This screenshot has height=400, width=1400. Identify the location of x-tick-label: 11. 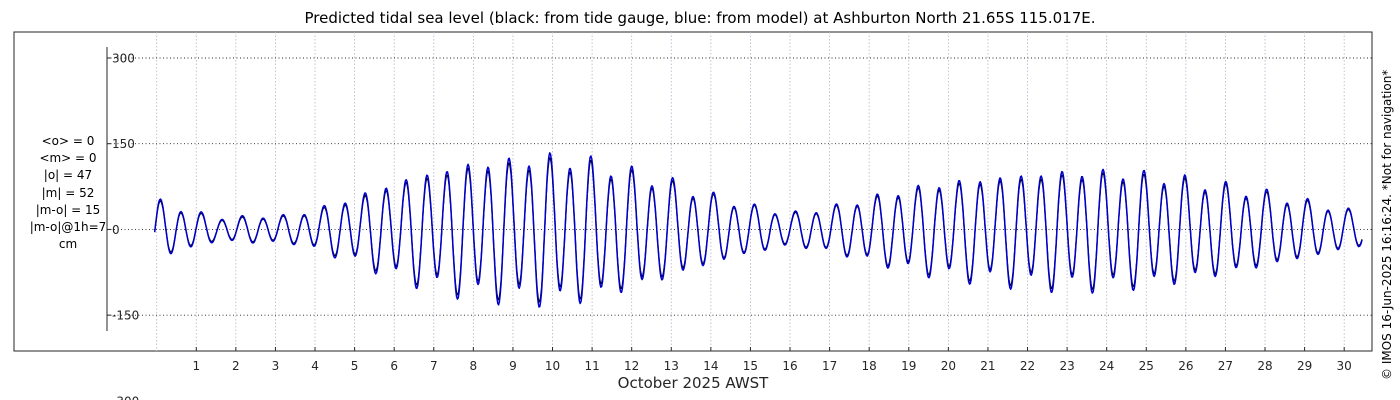
(591, 366).